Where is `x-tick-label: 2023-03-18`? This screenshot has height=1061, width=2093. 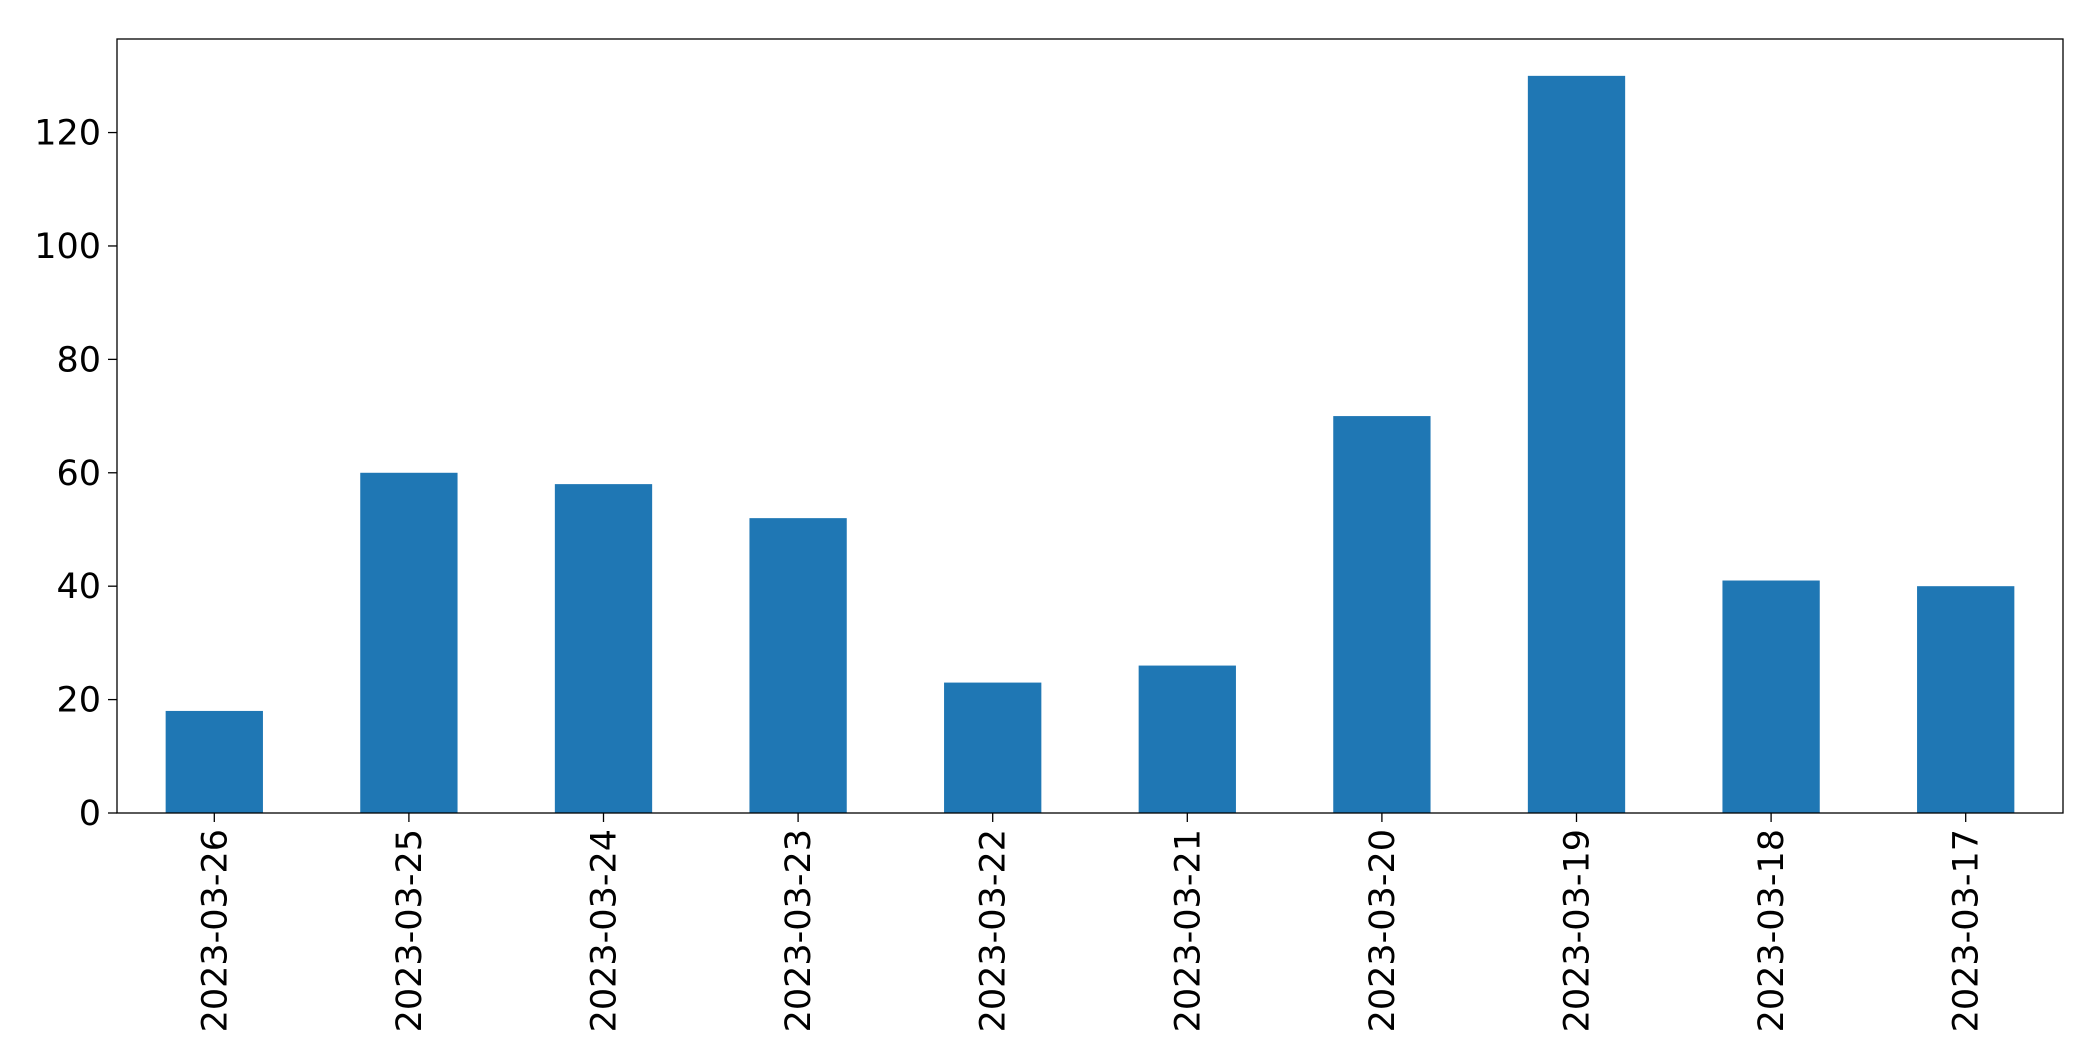 x-tick-label: 2023-03-18 is located at coordinates (1772, 930).